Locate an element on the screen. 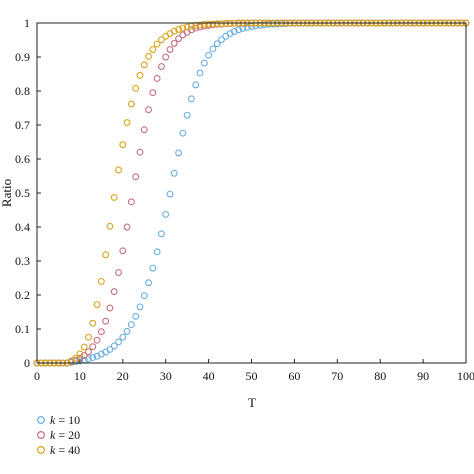 Image resolution: width=474 pixels, height=474 pixels. legend: k = 10k = 20k = 40 is located at coordinates (58, 435).